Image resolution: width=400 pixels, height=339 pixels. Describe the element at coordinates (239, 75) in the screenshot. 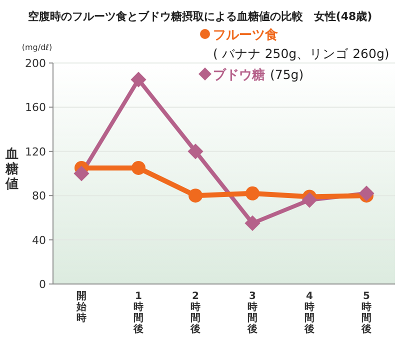

I see `legend-label: ブドウ糖` at that location.